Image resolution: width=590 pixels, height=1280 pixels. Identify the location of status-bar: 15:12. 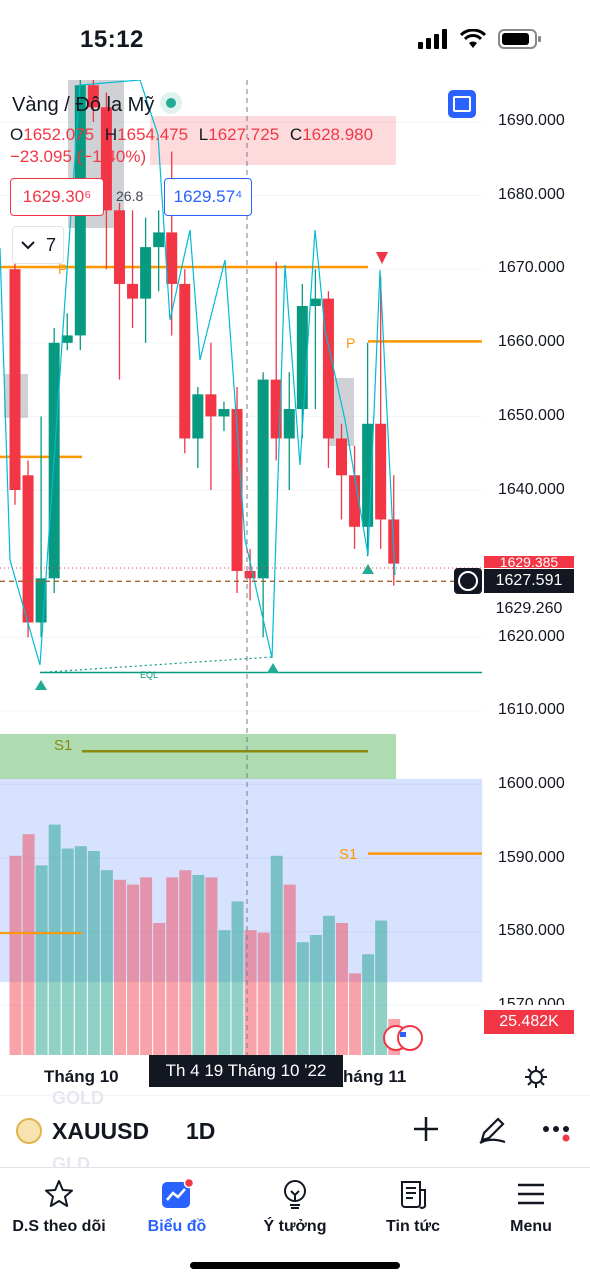
(295, 40).